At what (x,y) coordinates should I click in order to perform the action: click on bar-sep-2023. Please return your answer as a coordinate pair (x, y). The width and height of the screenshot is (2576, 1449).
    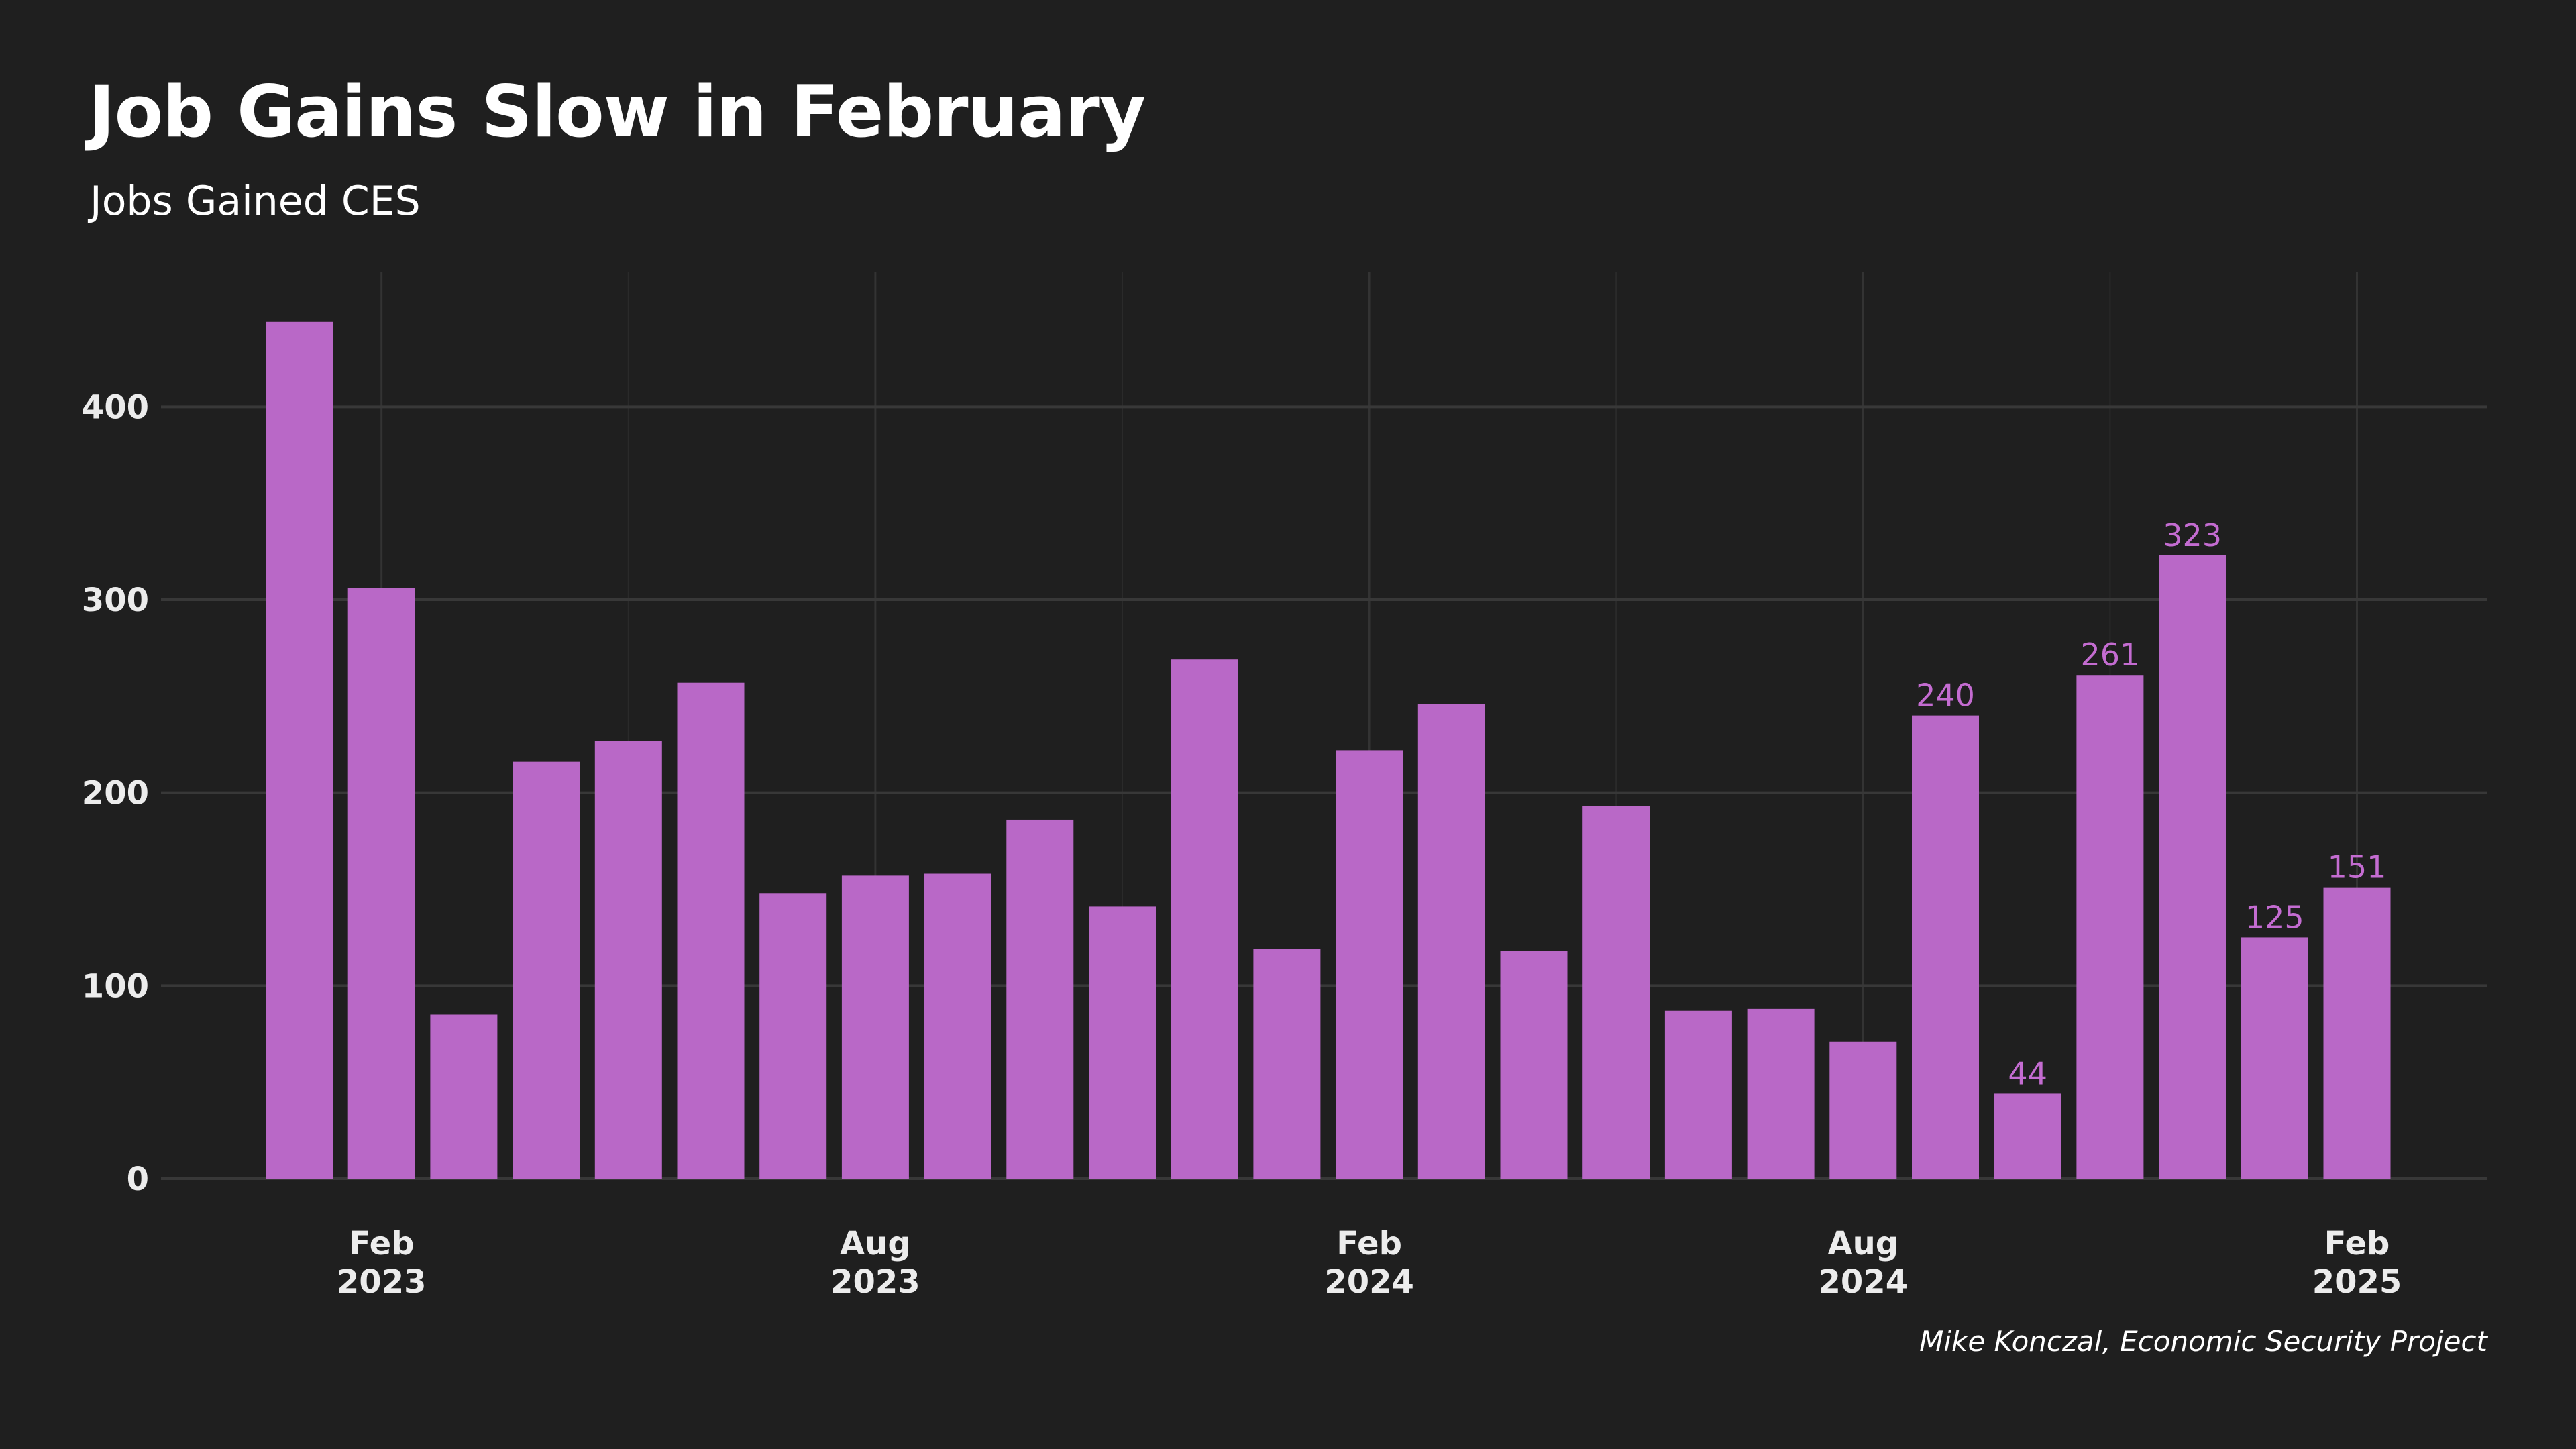
    Looking at the image, I should click on (957, 1026).